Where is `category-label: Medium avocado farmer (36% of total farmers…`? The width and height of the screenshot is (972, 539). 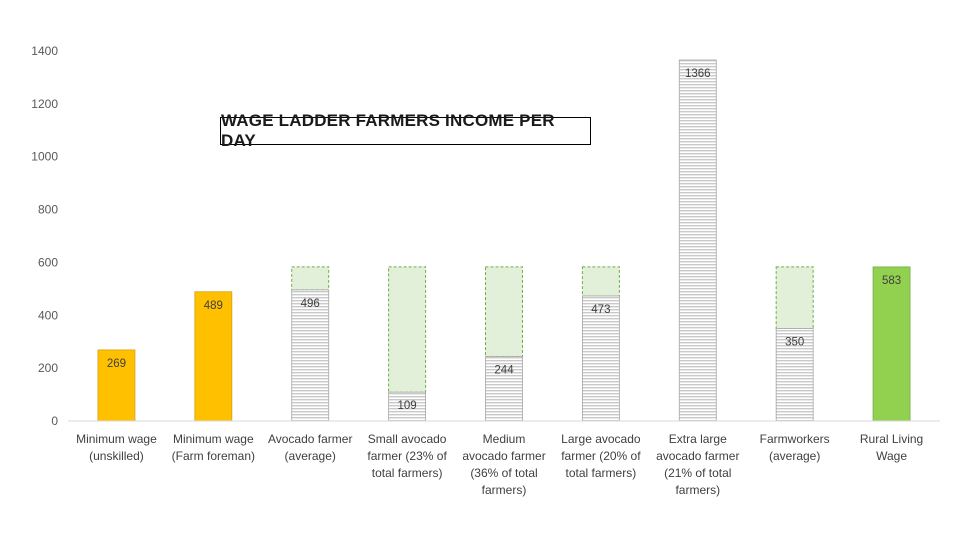 category-label: Medium avocado farmer (36% of total farmers… is located at coordinates (503, 464).